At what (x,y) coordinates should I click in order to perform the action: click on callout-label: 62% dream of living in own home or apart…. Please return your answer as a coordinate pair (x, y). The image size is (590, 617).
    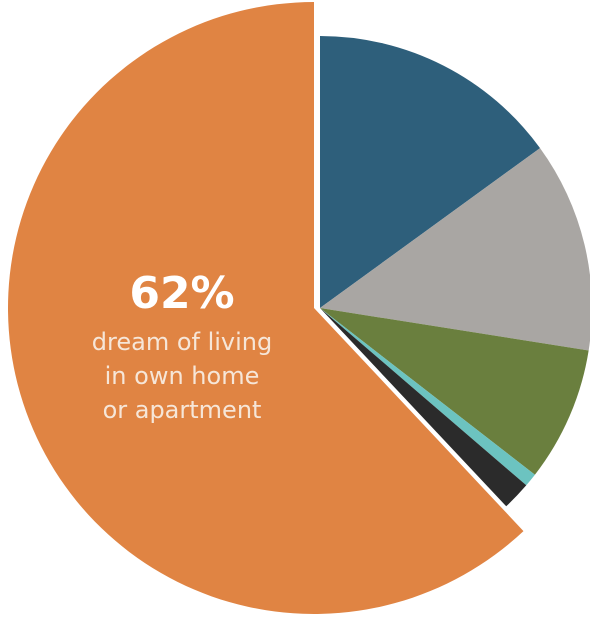
    Looking at the image, I should click on (182, 346).